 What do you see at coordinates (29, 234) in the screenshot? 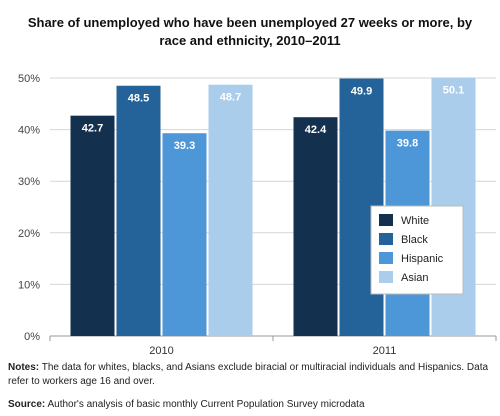
I see `y-tick-label: 20%` at bounding box center [29, 234].